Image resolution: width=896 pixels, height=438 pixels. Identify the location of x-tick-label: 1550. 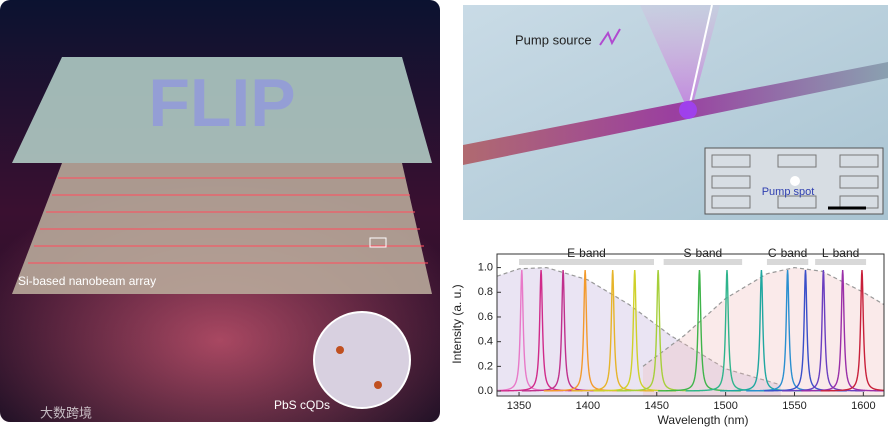
(794, 406).